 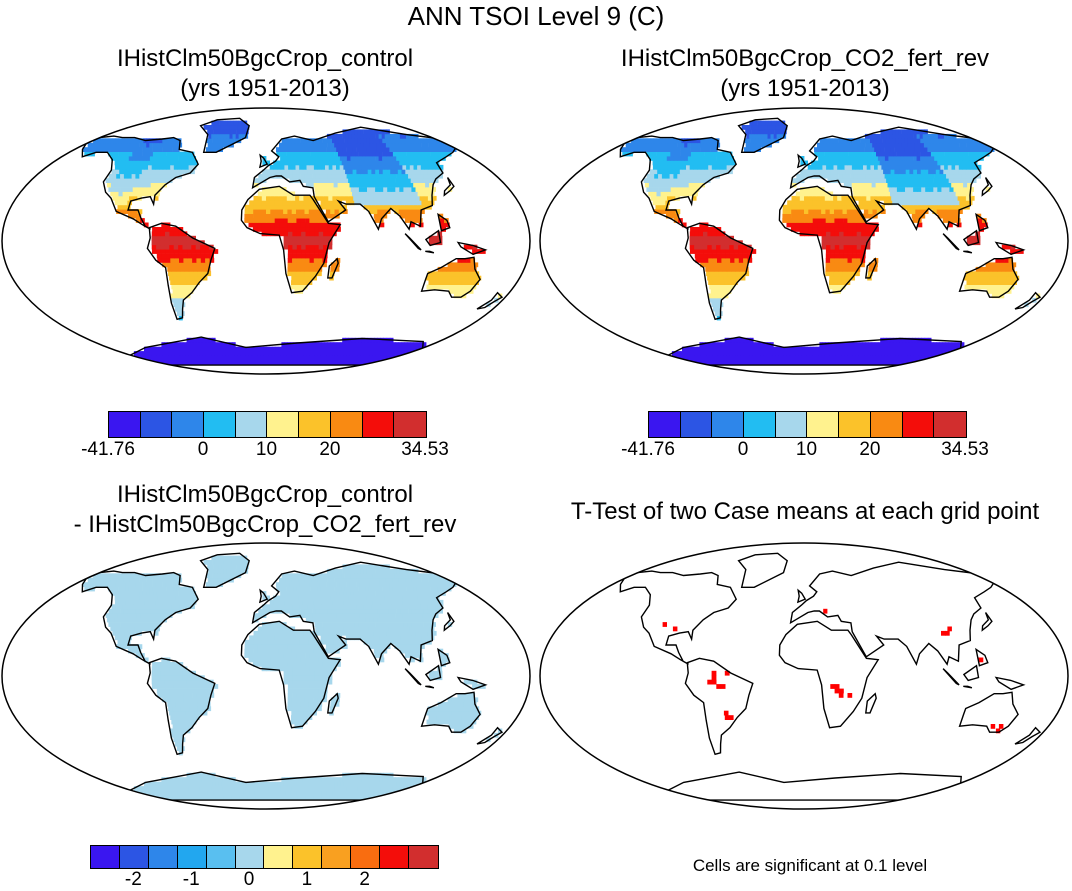 What do you see at coordinates (743, 449) in the screenshot?
I see `colorbar-co2-tick-label: 0` at bounding box center [743, 449].